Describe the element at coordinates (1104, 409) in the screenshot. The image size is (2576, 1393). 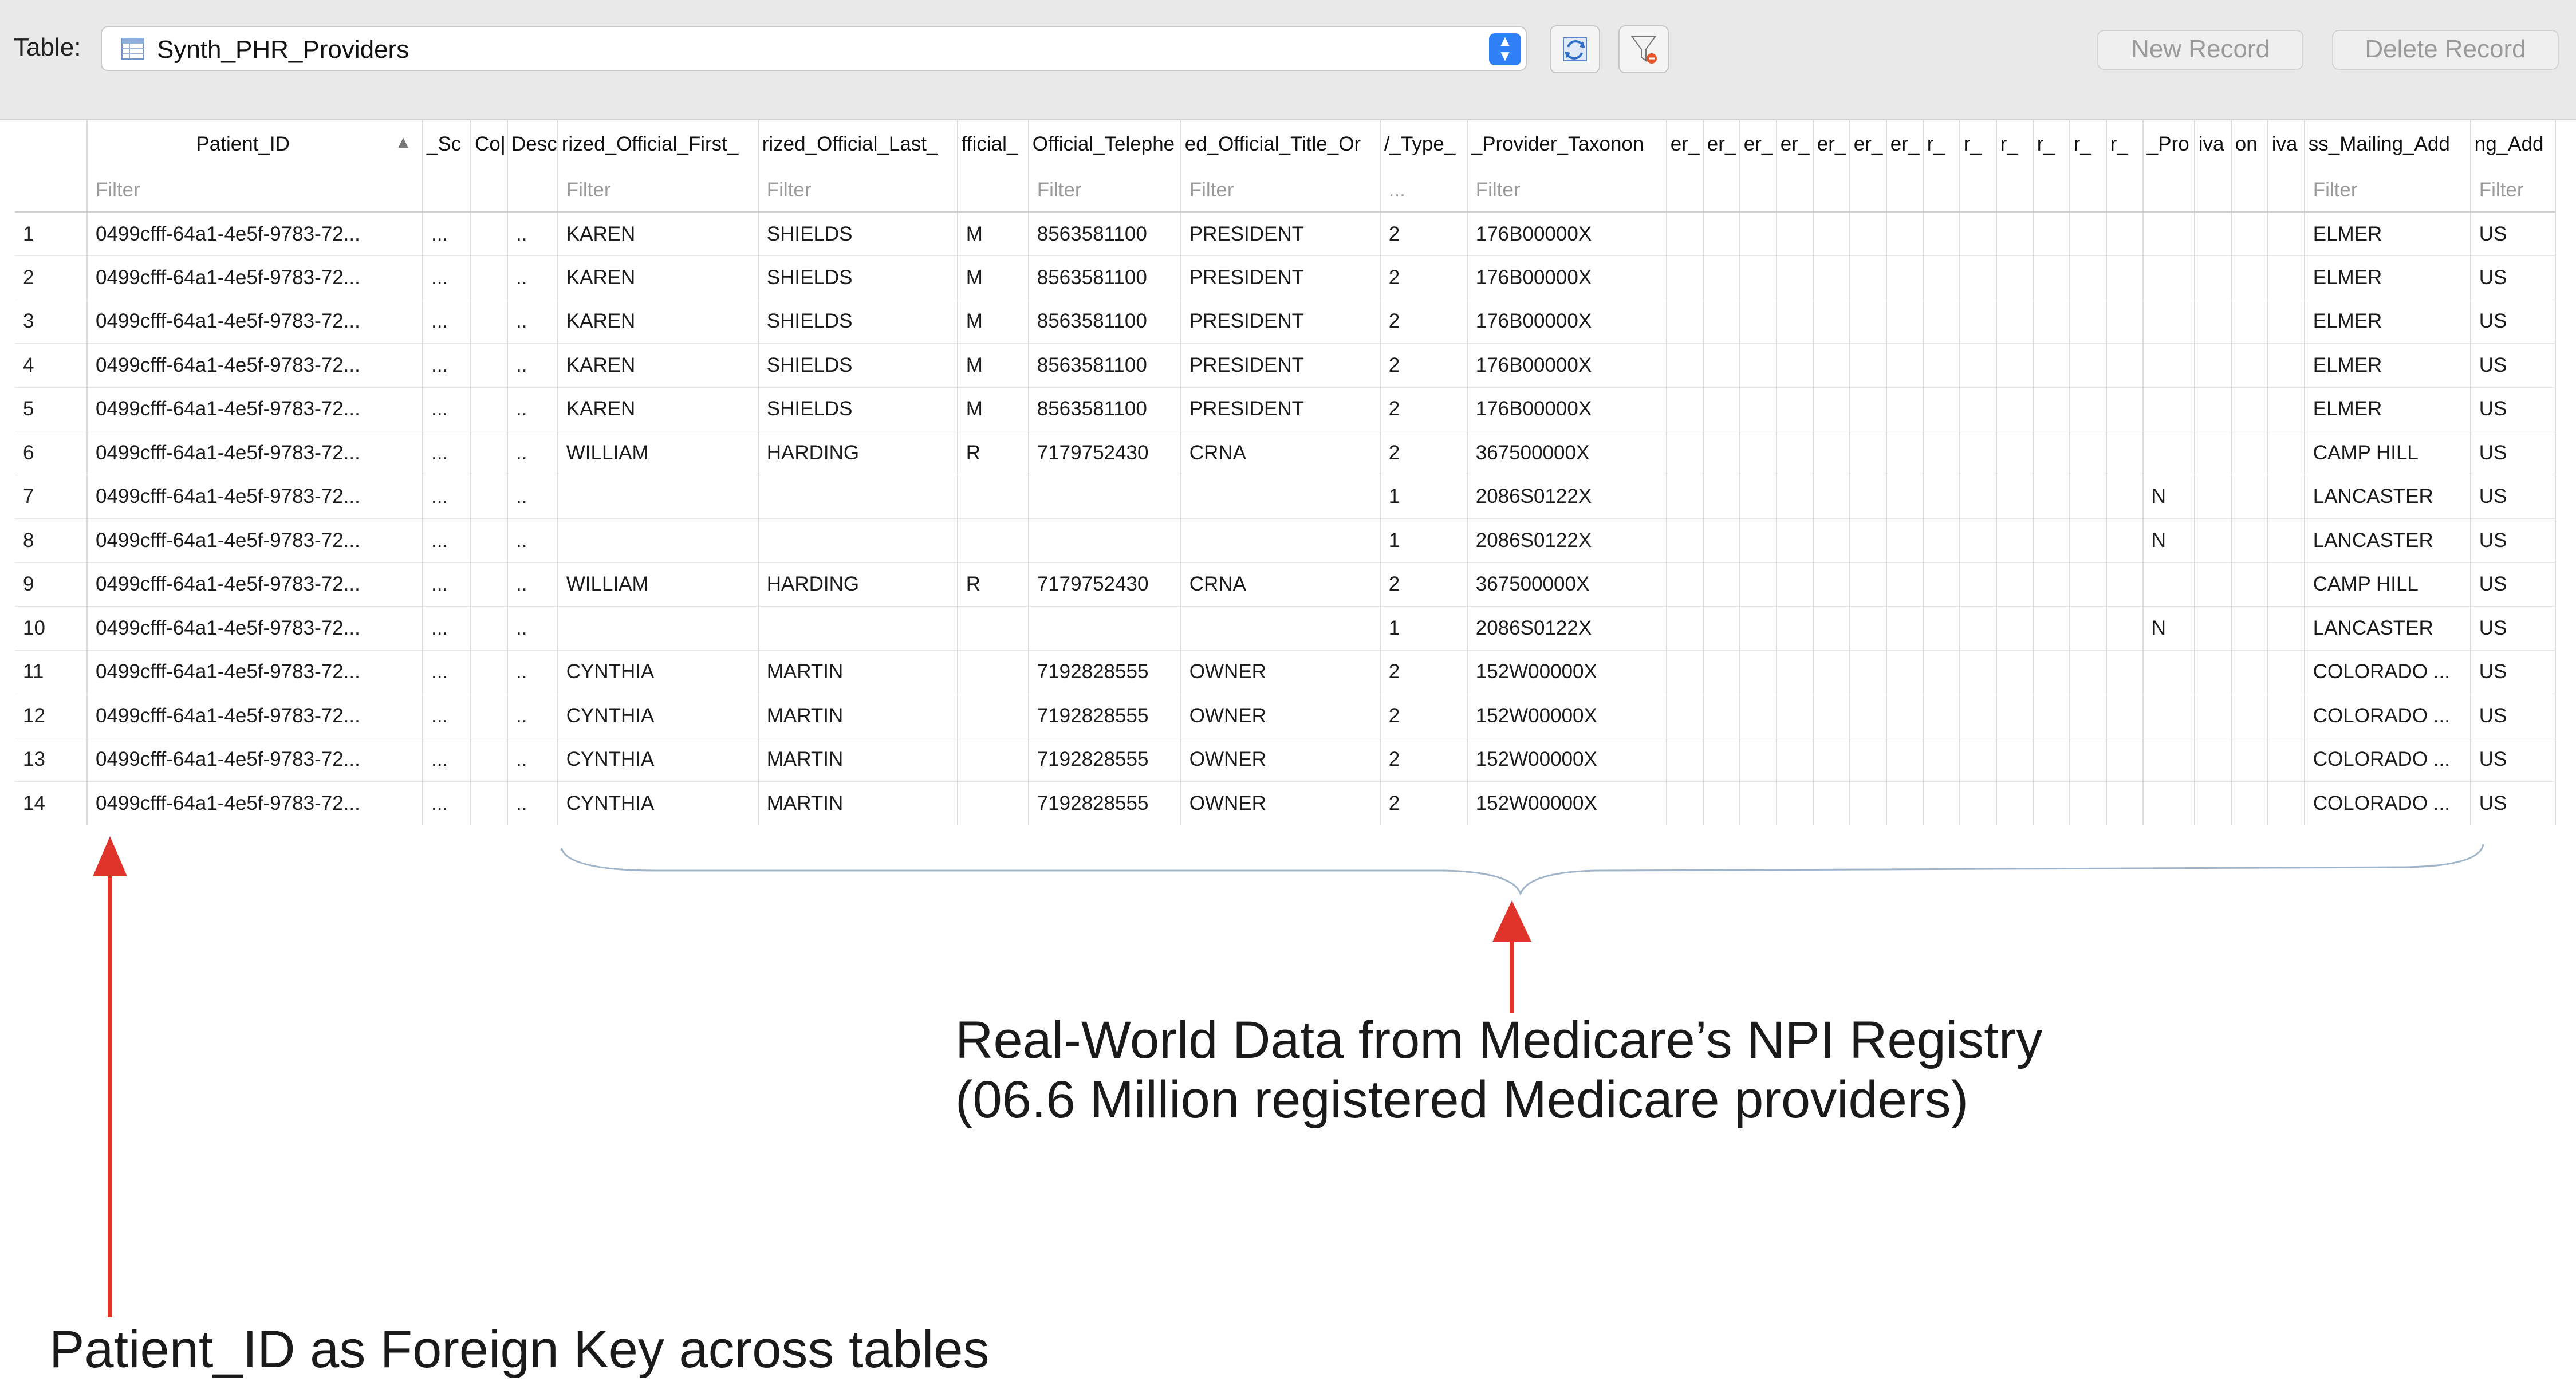
I see `table-cell: 8563581100` at that location.